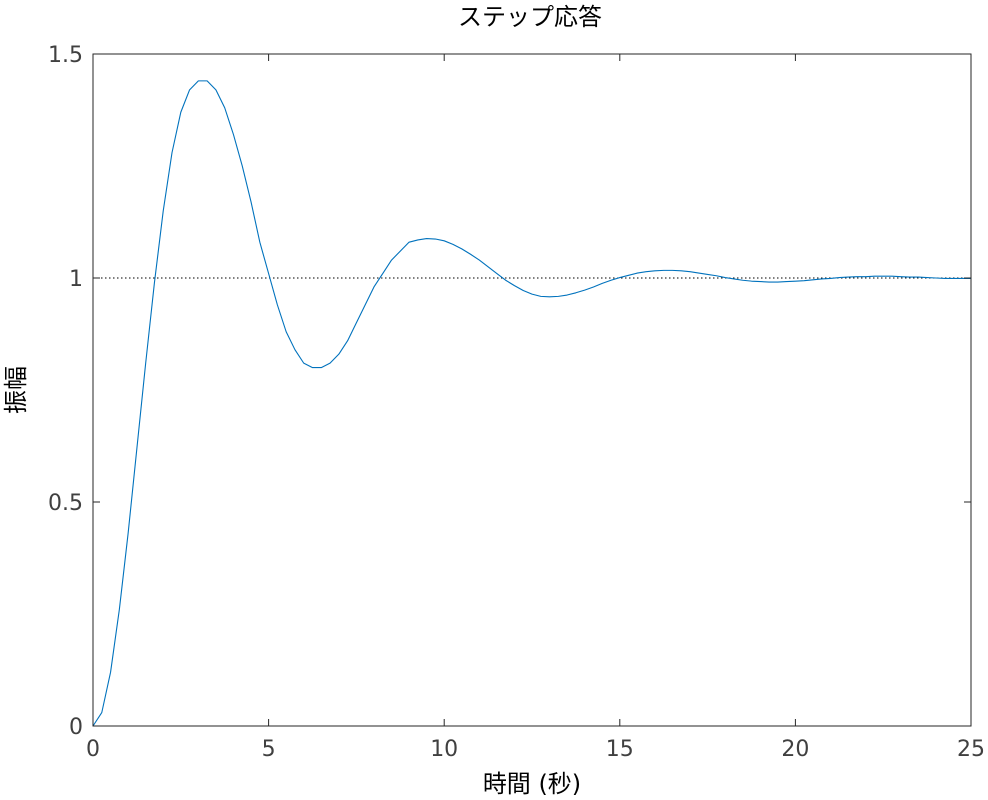  Describe the element at coordinates (269, 749) in the screenshot. I see `x-tick-label: 5` at that location.